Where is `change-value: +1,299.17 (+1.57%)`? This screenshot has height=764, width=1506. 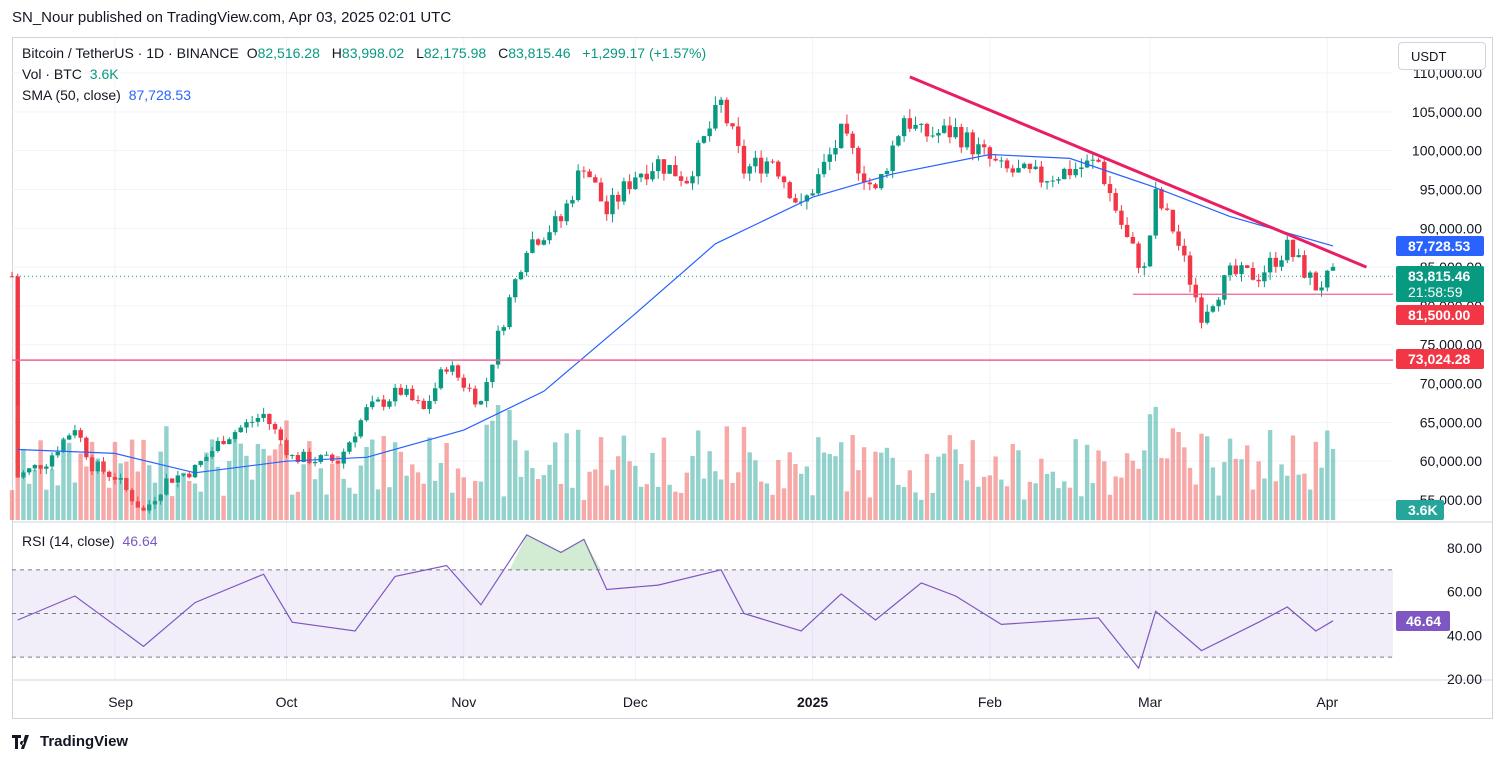
change-value: +1,299.17 (+1.57%) is located at coordinates (644, 53).